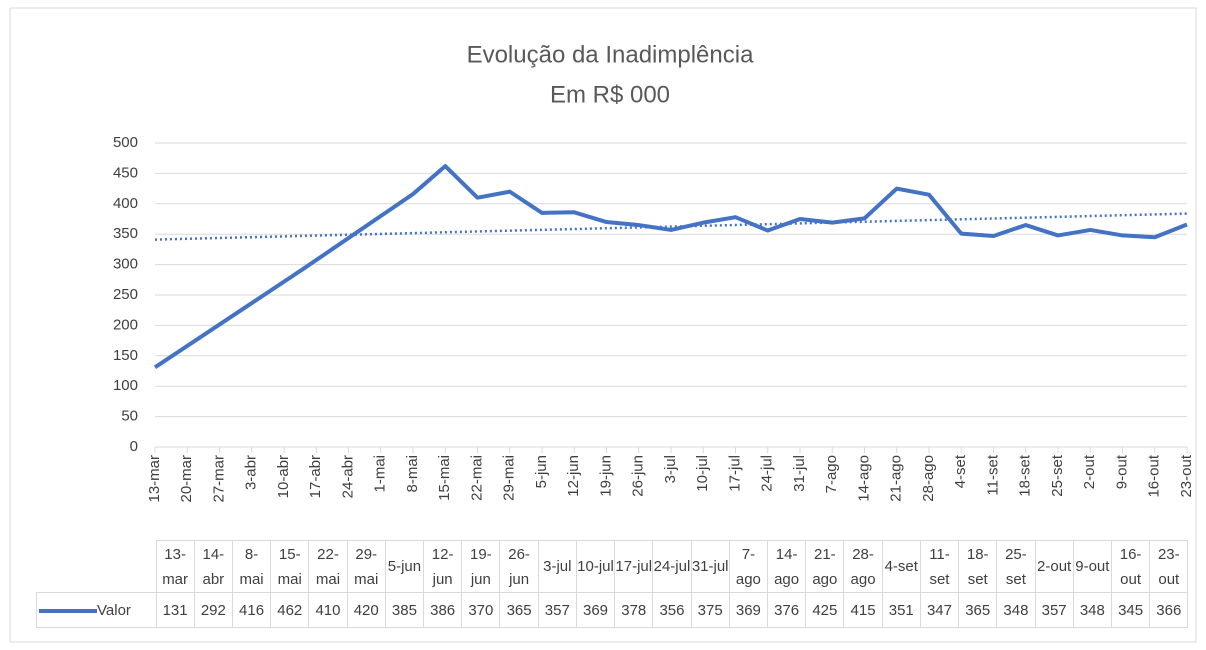  Describe the element at coordinates (251, 610) in the screenshot. I see `table-value: 416` at that location.